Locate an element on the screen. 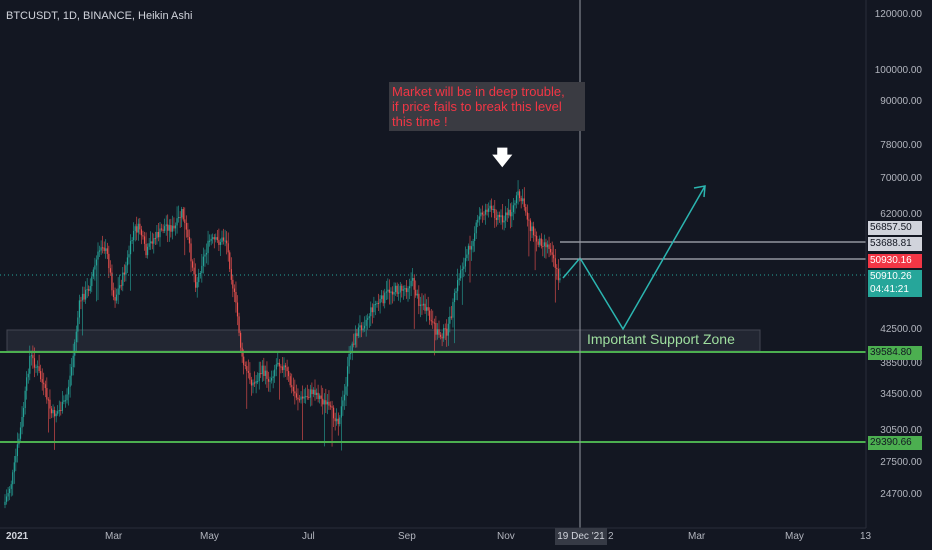  price-tick-label: 34500.00 is located at coordinates (901, 394).